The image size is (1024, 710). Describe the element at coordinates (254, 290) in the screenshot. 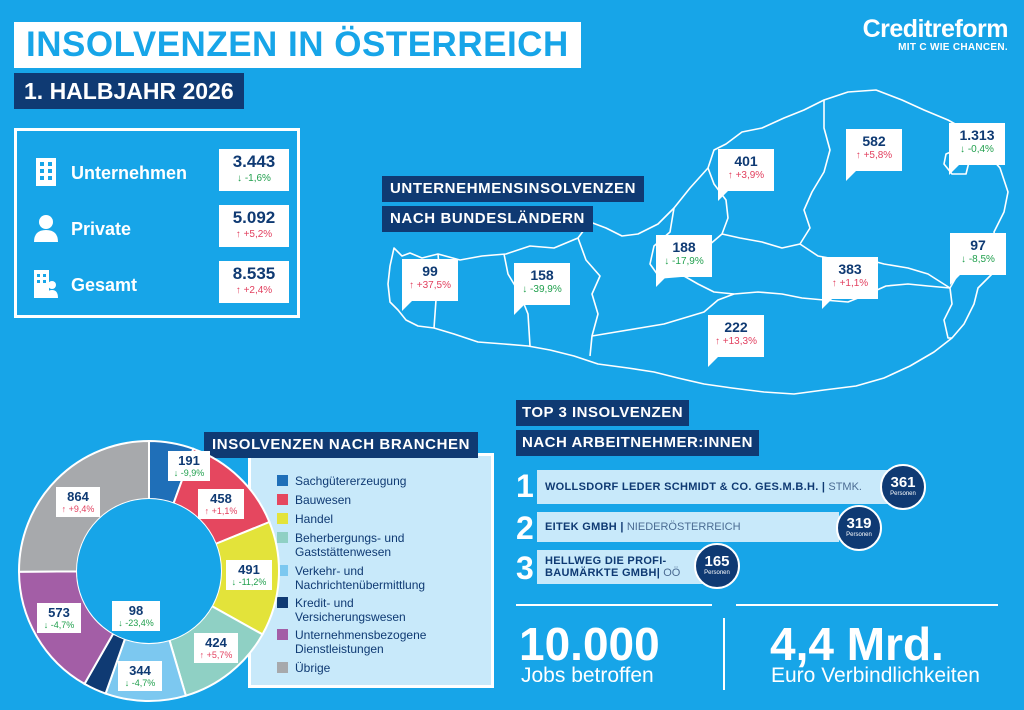

I see `summary-change: ↑ +2,4%` at that location.